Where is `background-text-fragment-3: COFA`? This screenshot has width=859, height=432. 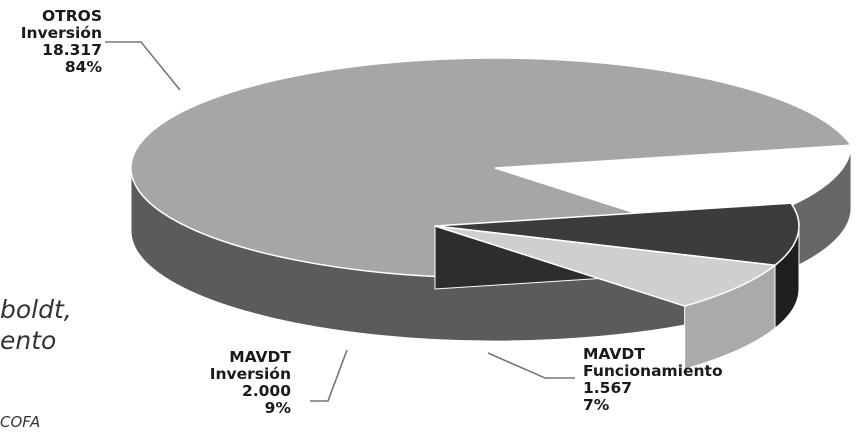 background-text-fragment-3: COFA is located at coordinates (20, 422).